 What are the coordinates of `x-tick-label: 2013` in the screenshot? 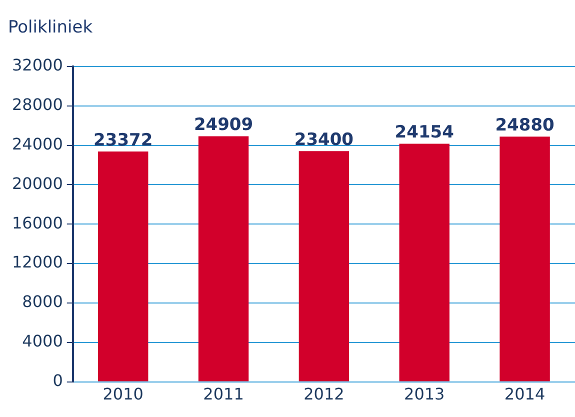 It's located at (424, 394).